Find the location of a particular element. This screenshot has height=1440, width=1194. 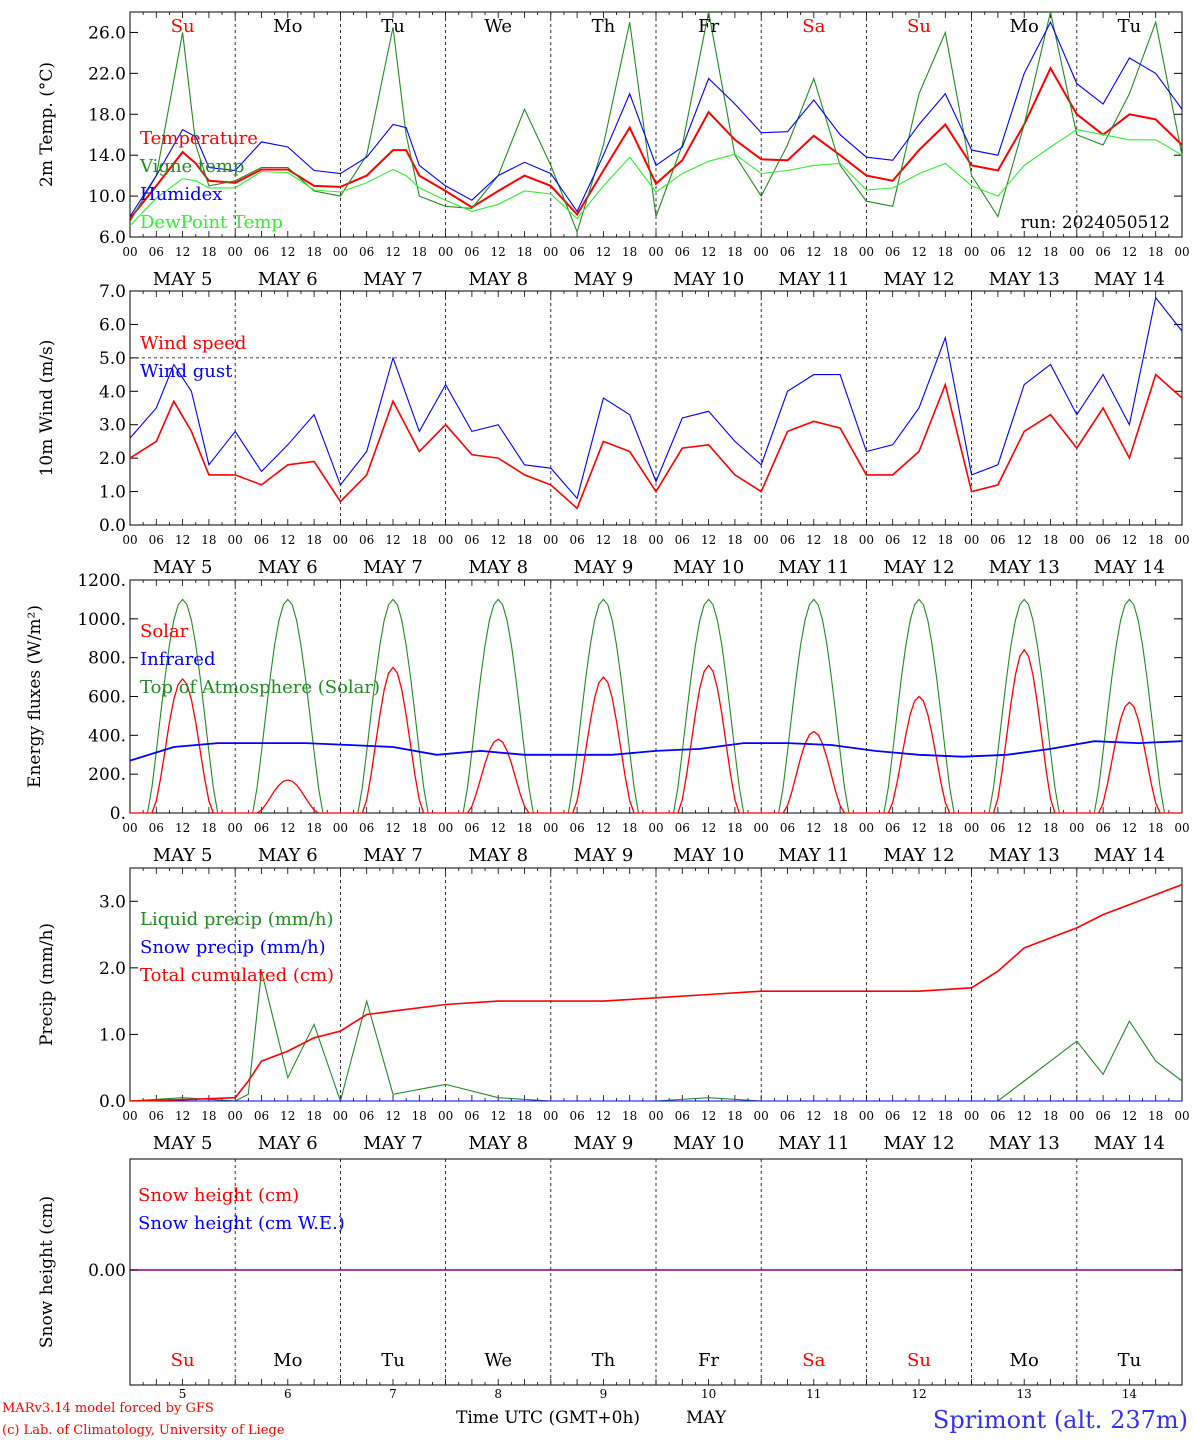

legend-entry: Liquid precip (mm/h) is located at coordinates (237, 919).